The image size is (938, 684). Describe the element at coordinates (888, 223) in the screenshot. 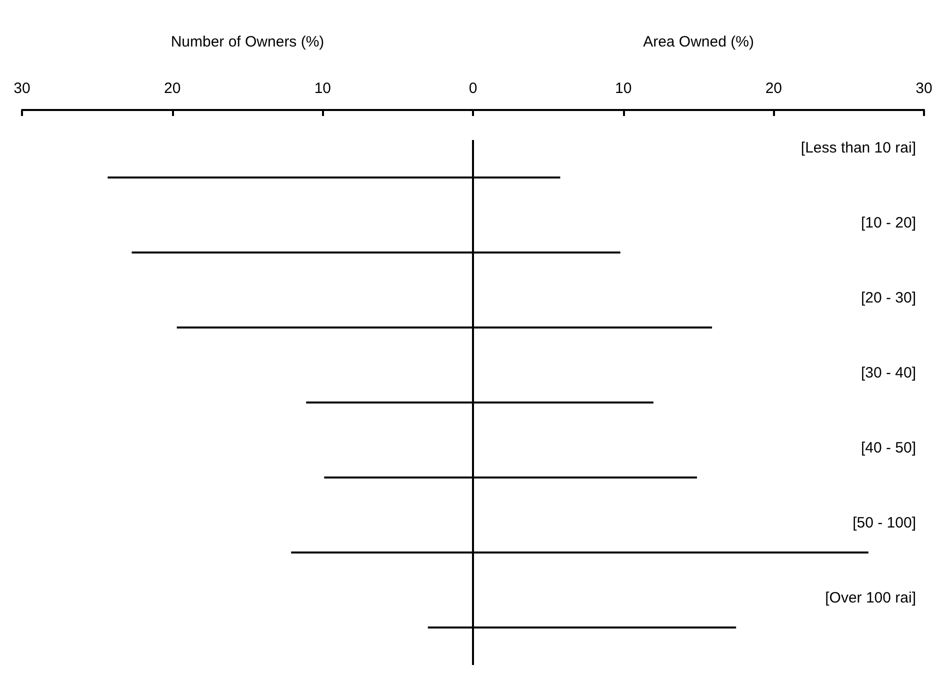

I see `y-tick-label: [10 - 20]` at that location.